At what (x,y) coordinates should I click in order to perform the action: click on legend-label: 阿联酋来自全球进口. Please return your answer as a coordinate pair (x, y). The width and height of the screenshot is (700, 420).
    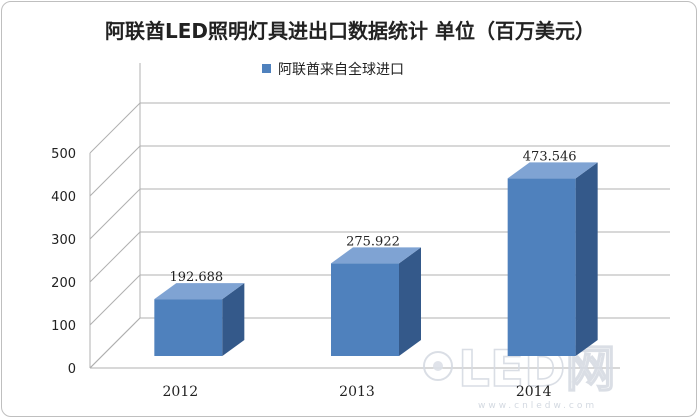
    Looking at the image, I should click on (341, 69).